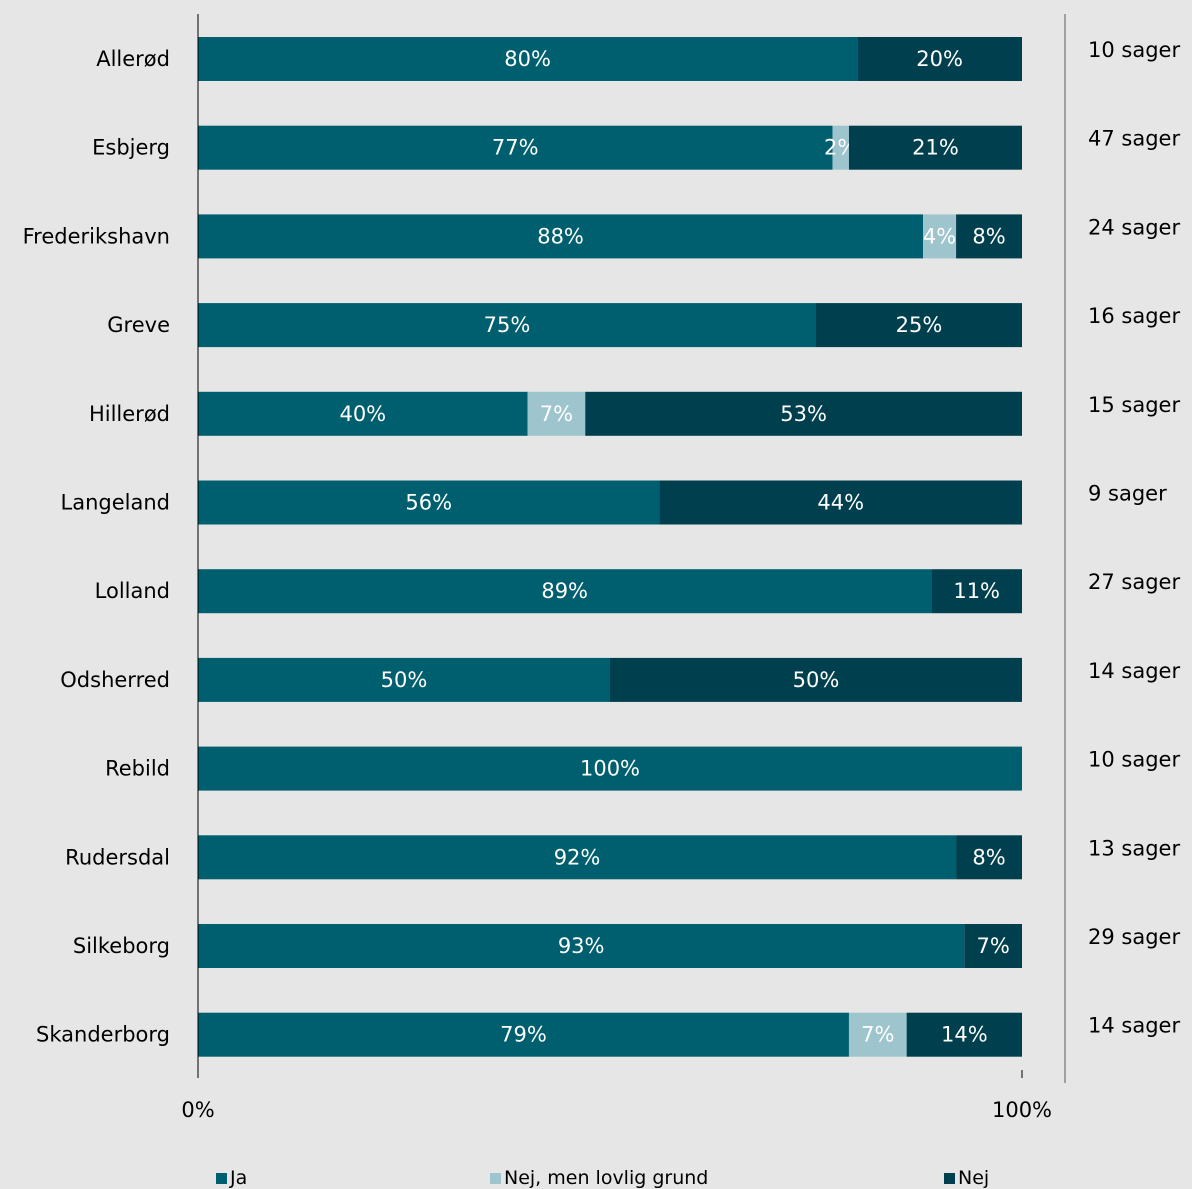 The height and width of the screenshot is (1189, 1192). What do you see at coordinates (117, 857) in the screenshot?
I see `category-label: Rudersdal` at bounding box center [117, 857].